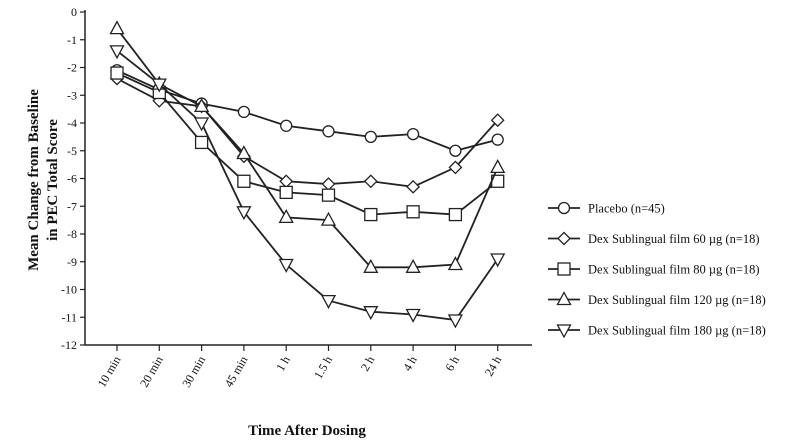 The image size is (796, 448). Describe the element at coordinates (72, 234) in the screenshot. I see `y-tick-label: -8` at that location.